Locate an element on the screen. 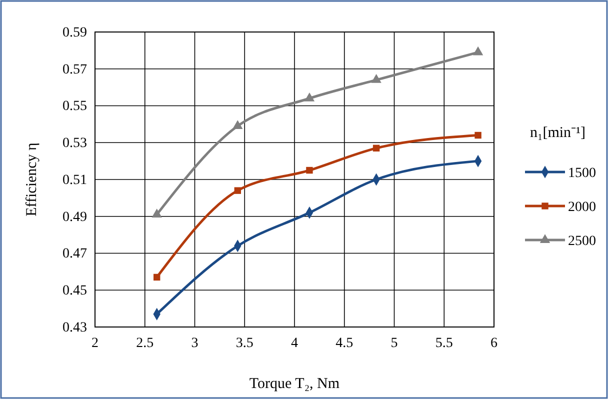 Image resolution: width=610 pixels, height=401 pixels. x-tick-label: 2 is located at coordinates (95, 343).